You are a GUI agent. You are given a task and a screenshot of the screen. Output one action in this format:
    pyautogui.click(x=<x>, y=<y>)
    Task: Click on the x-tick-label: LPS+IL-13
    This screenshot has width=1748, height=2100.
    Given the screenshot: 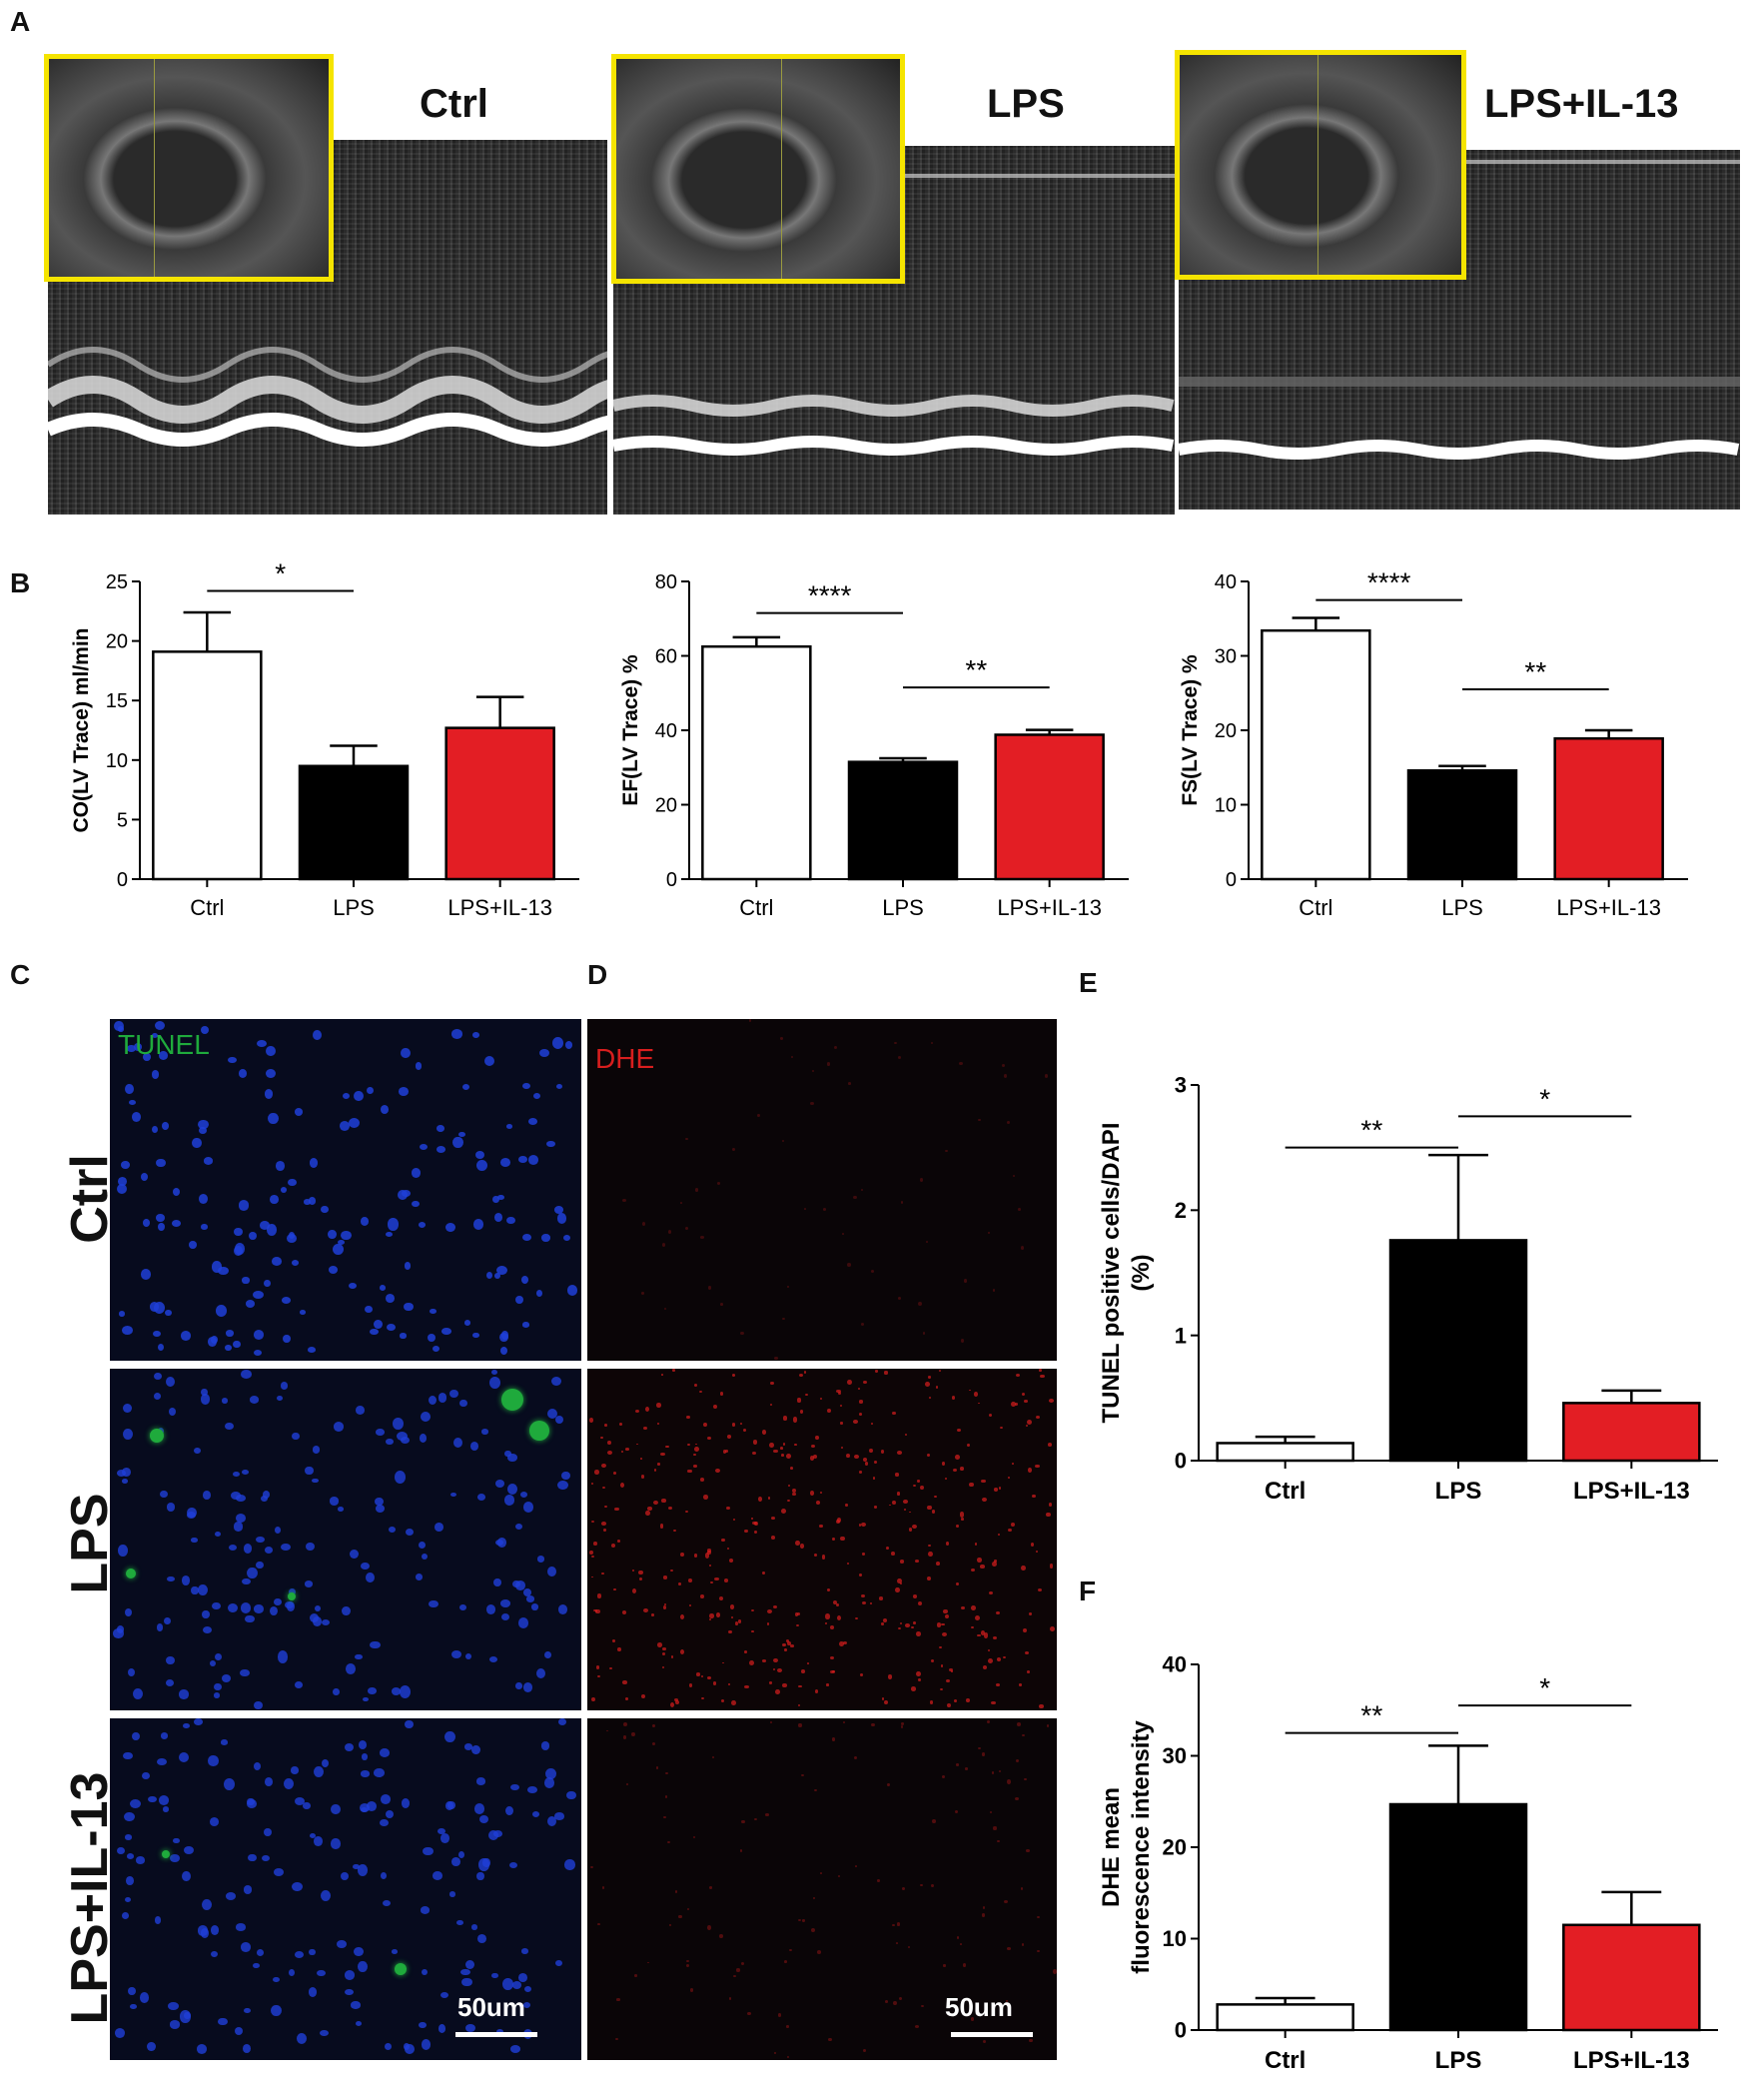 What is the action you would take?
    pyautogui.click(x=1609, y=907)
    